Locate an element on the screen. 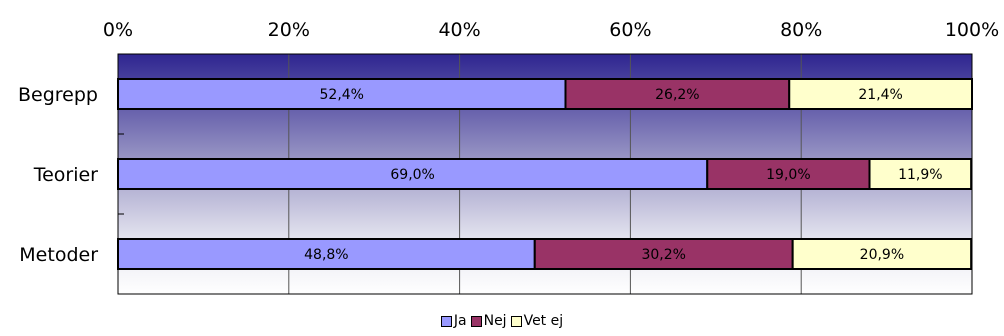 This screenshot has height=336, width=1004. legend-label: Nej is located at coordinates (495, 321).